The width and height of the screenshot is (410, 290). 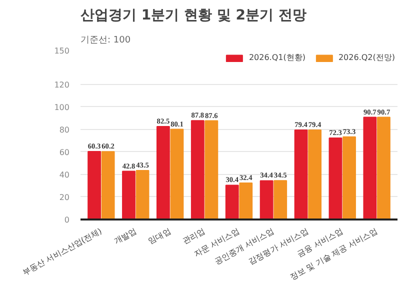 I want to click on y-tick-label: 100, so click(x=62, y=107).